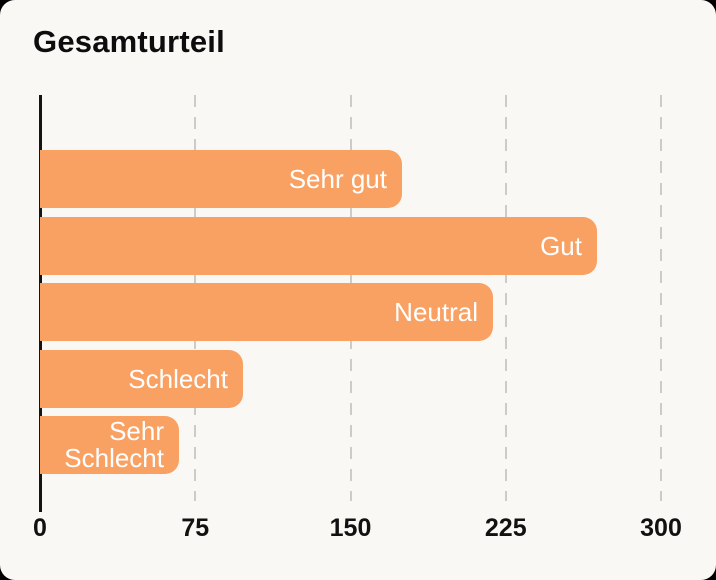 The width and height of the screenshot is (716, 580). I want to click on bar: Schlecht, so click(141, 379).